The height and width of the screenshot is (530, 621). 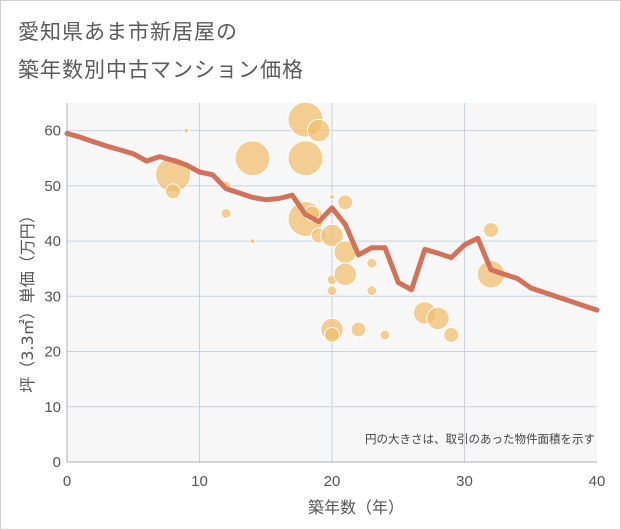 What do you see at coordinates (27, 299) in the screenshot?
I see `y-axis-title: 坪（3.3㎡）単価（万円）` at bounding box center [27, 299].